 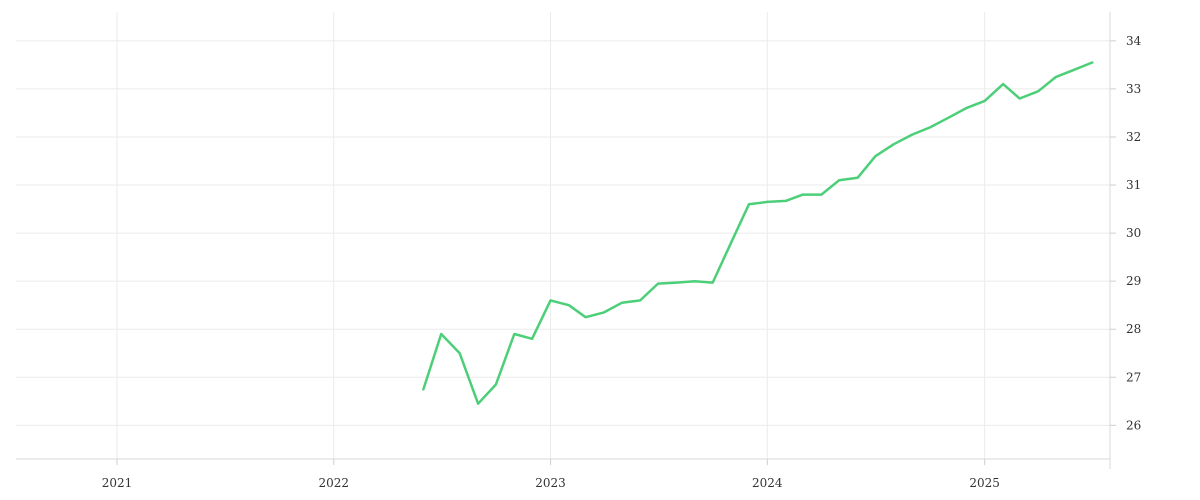 What do you see at coordinates (1133, 425) in the screenshot?
I see `y-tick-label: 26` at bounding box center [1133, 425].